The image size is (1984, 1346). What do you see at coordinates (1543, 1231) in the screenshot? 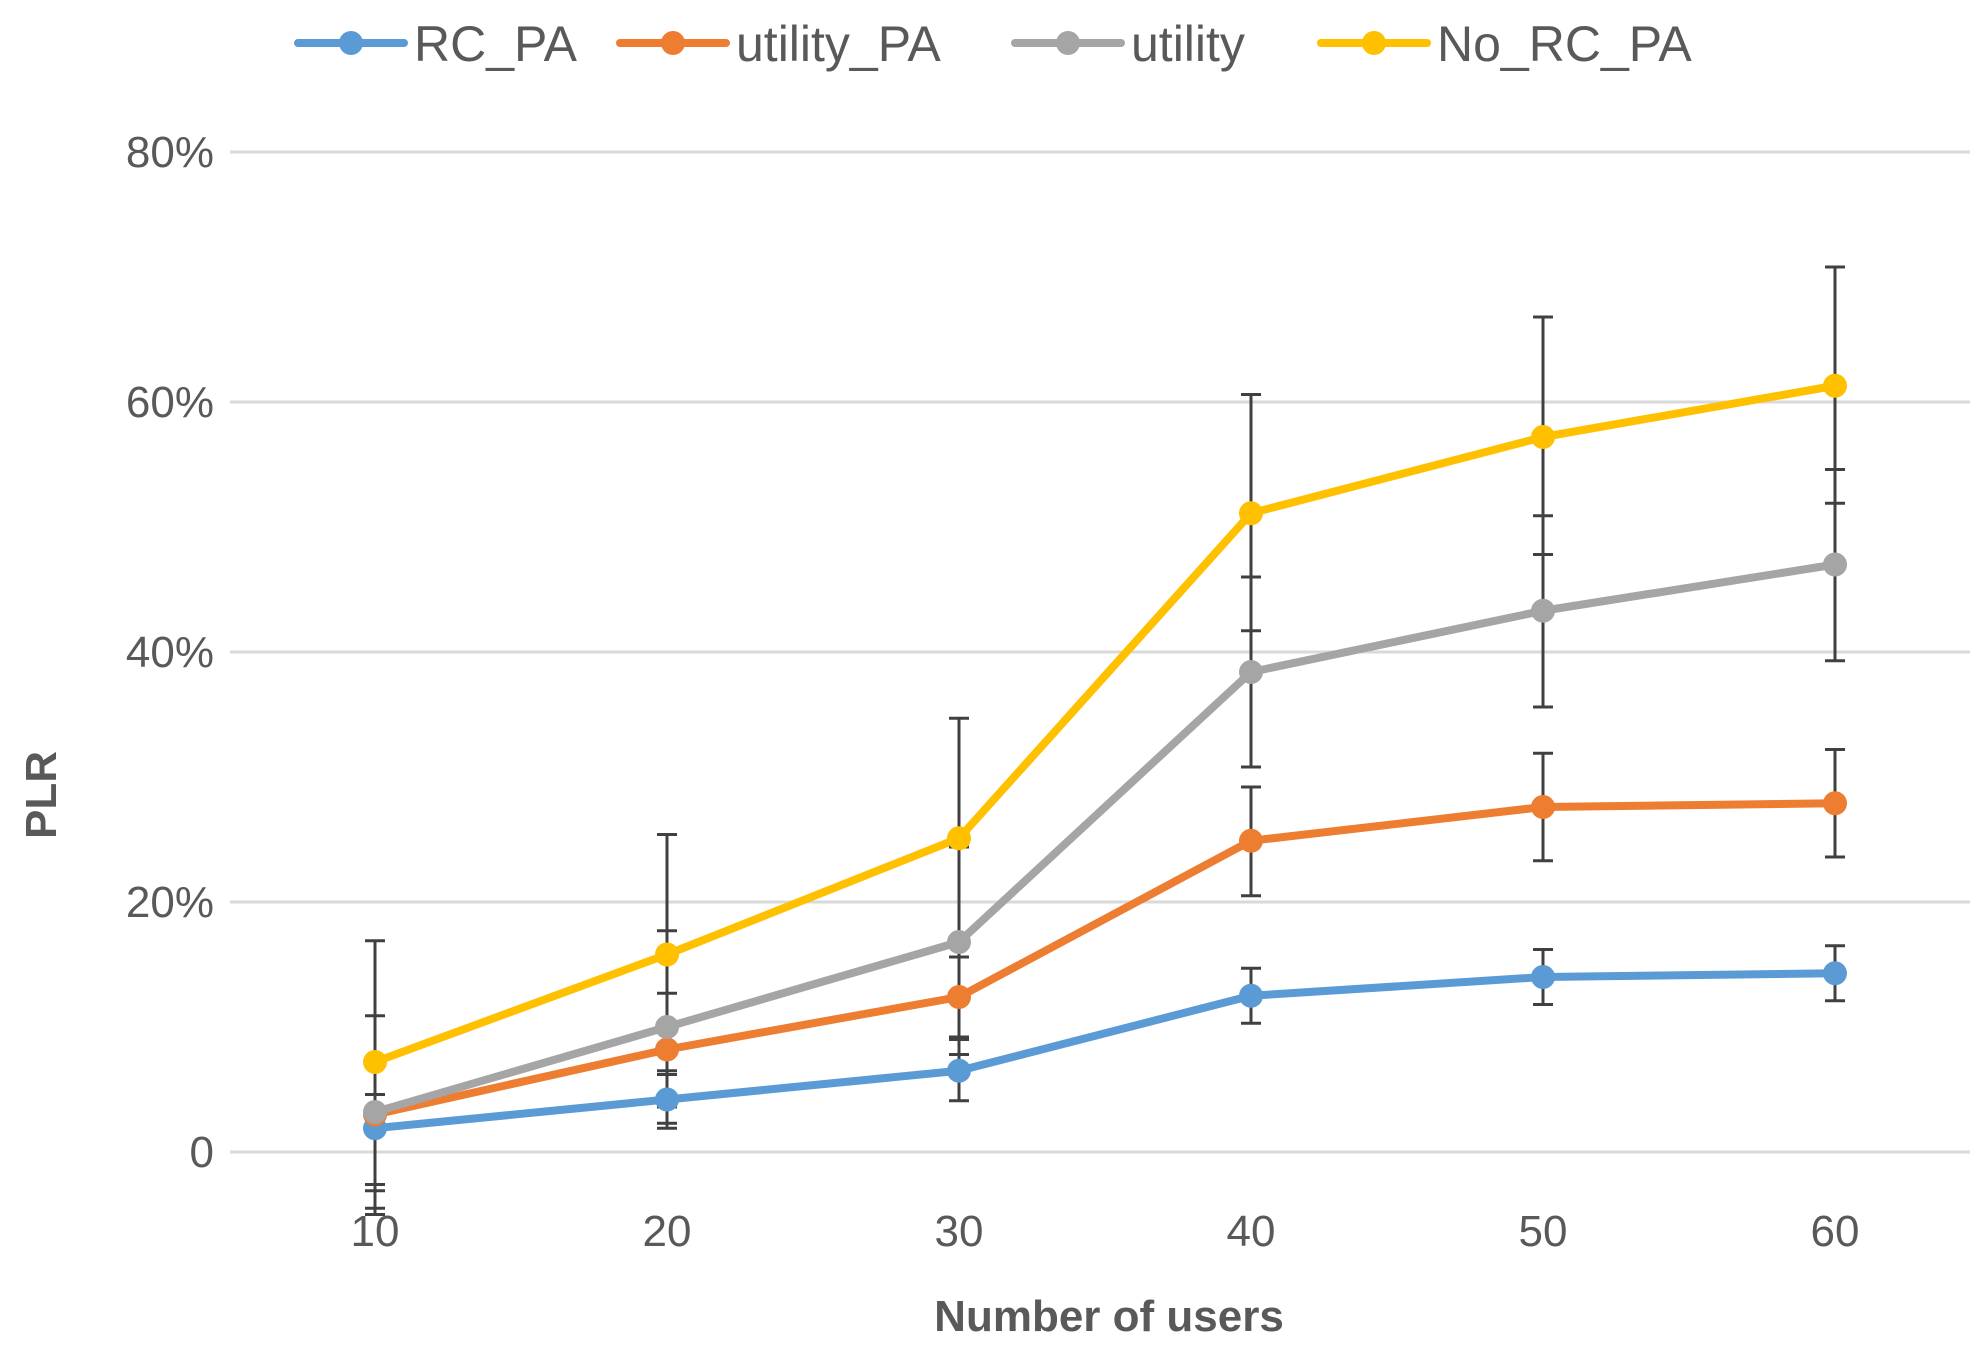
I see `x-tick-label: 50` at bounding box center [1543, 1231].